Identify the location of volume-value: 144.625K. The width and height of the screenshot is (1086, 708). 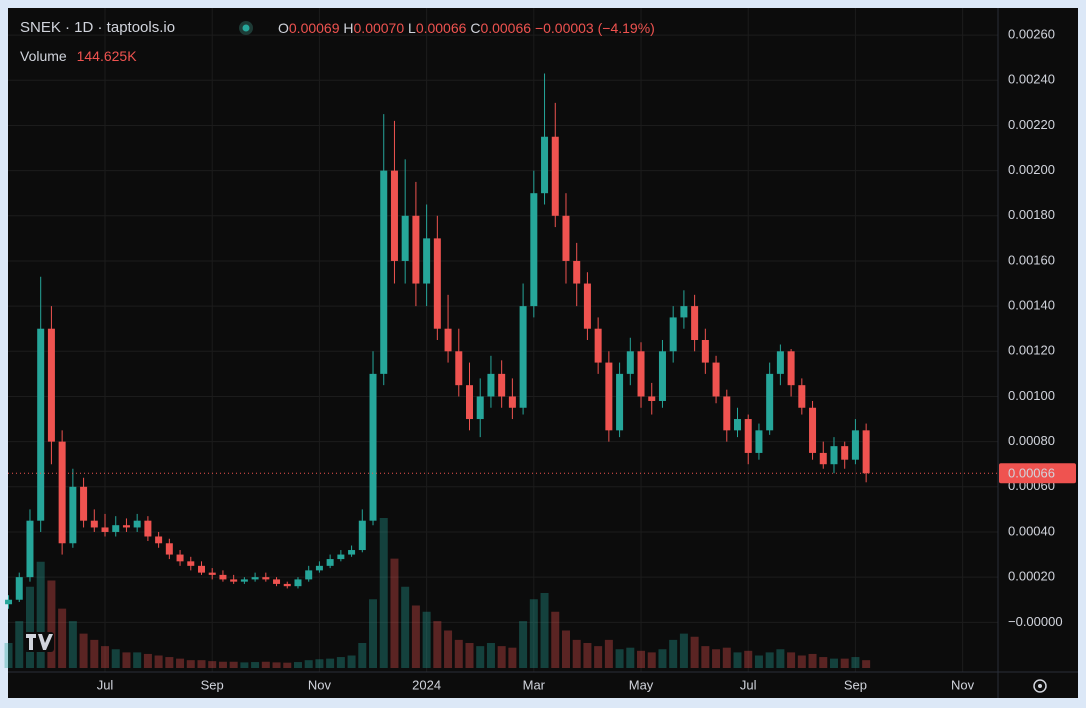
(107, 56).